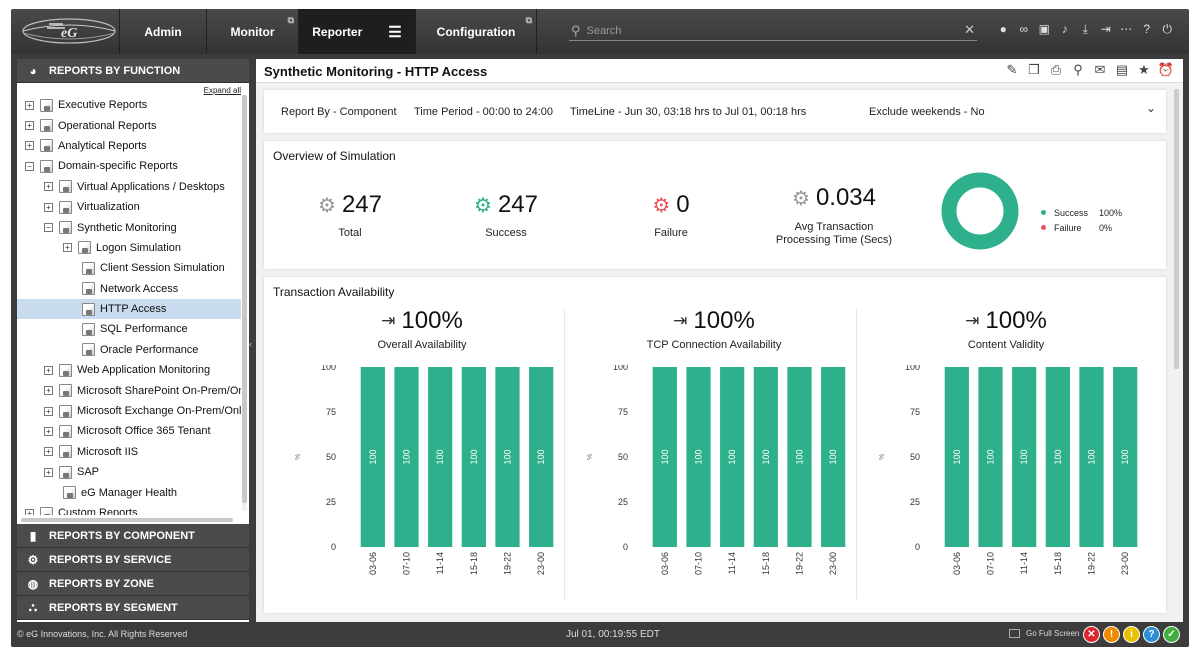  I want to click on power-icon: ⏻, so click(1167, 29).